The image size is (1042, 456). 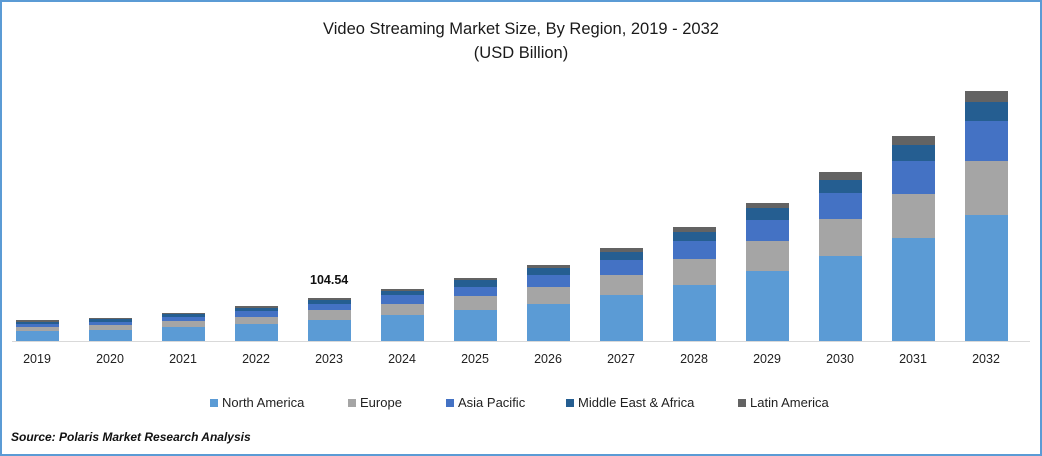 I want to click on x-tick-label: 2025, so click(x=475, y=359).